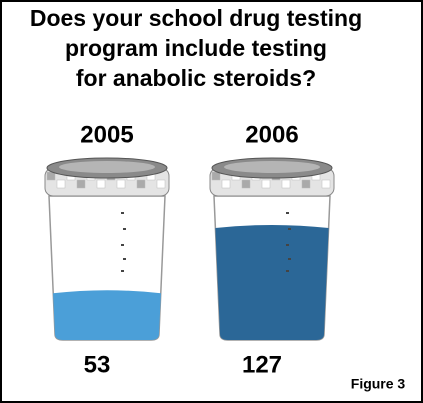  Describe the element at coordinates (196, 48) in the screenshot. I see `chart-title: program include testing` at that location.